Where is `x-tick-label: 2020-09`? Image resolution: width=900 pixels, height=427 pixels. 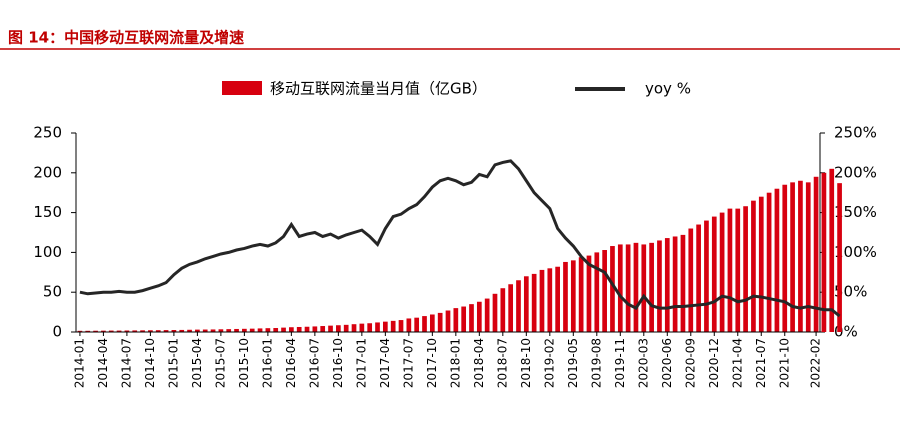 x-tick-label: 2020-09 is located at coordinates (690, 363).